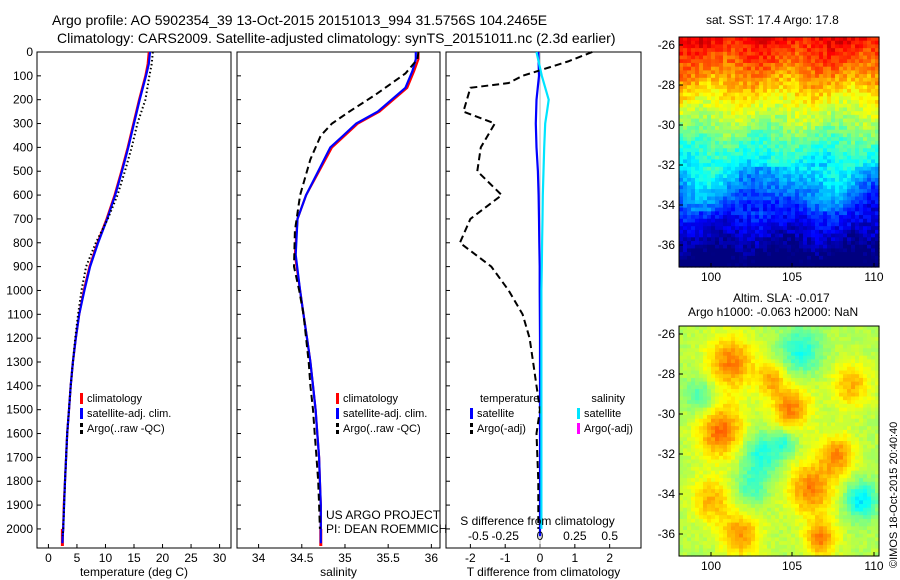  What do you see at coordinates (540, 558) in the screenshot?
I see `x-tick-label: 0` at bounding box center [540, 558].